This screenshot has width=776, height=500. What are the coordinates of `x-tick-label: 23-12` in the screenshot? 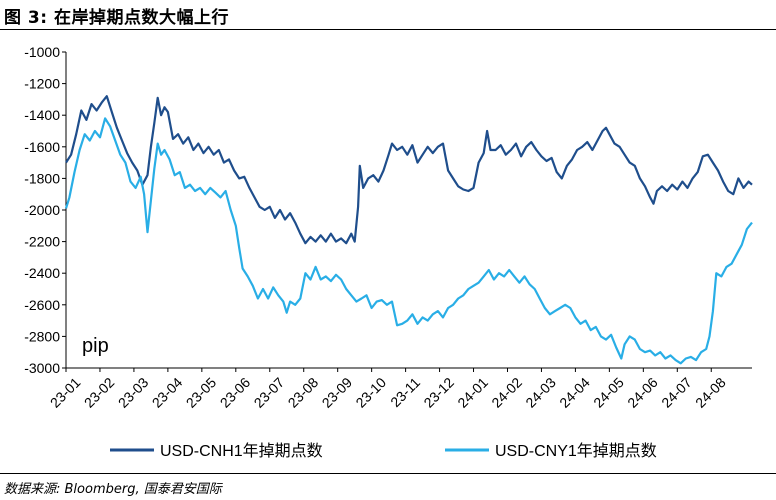 It's located at (438, 392).